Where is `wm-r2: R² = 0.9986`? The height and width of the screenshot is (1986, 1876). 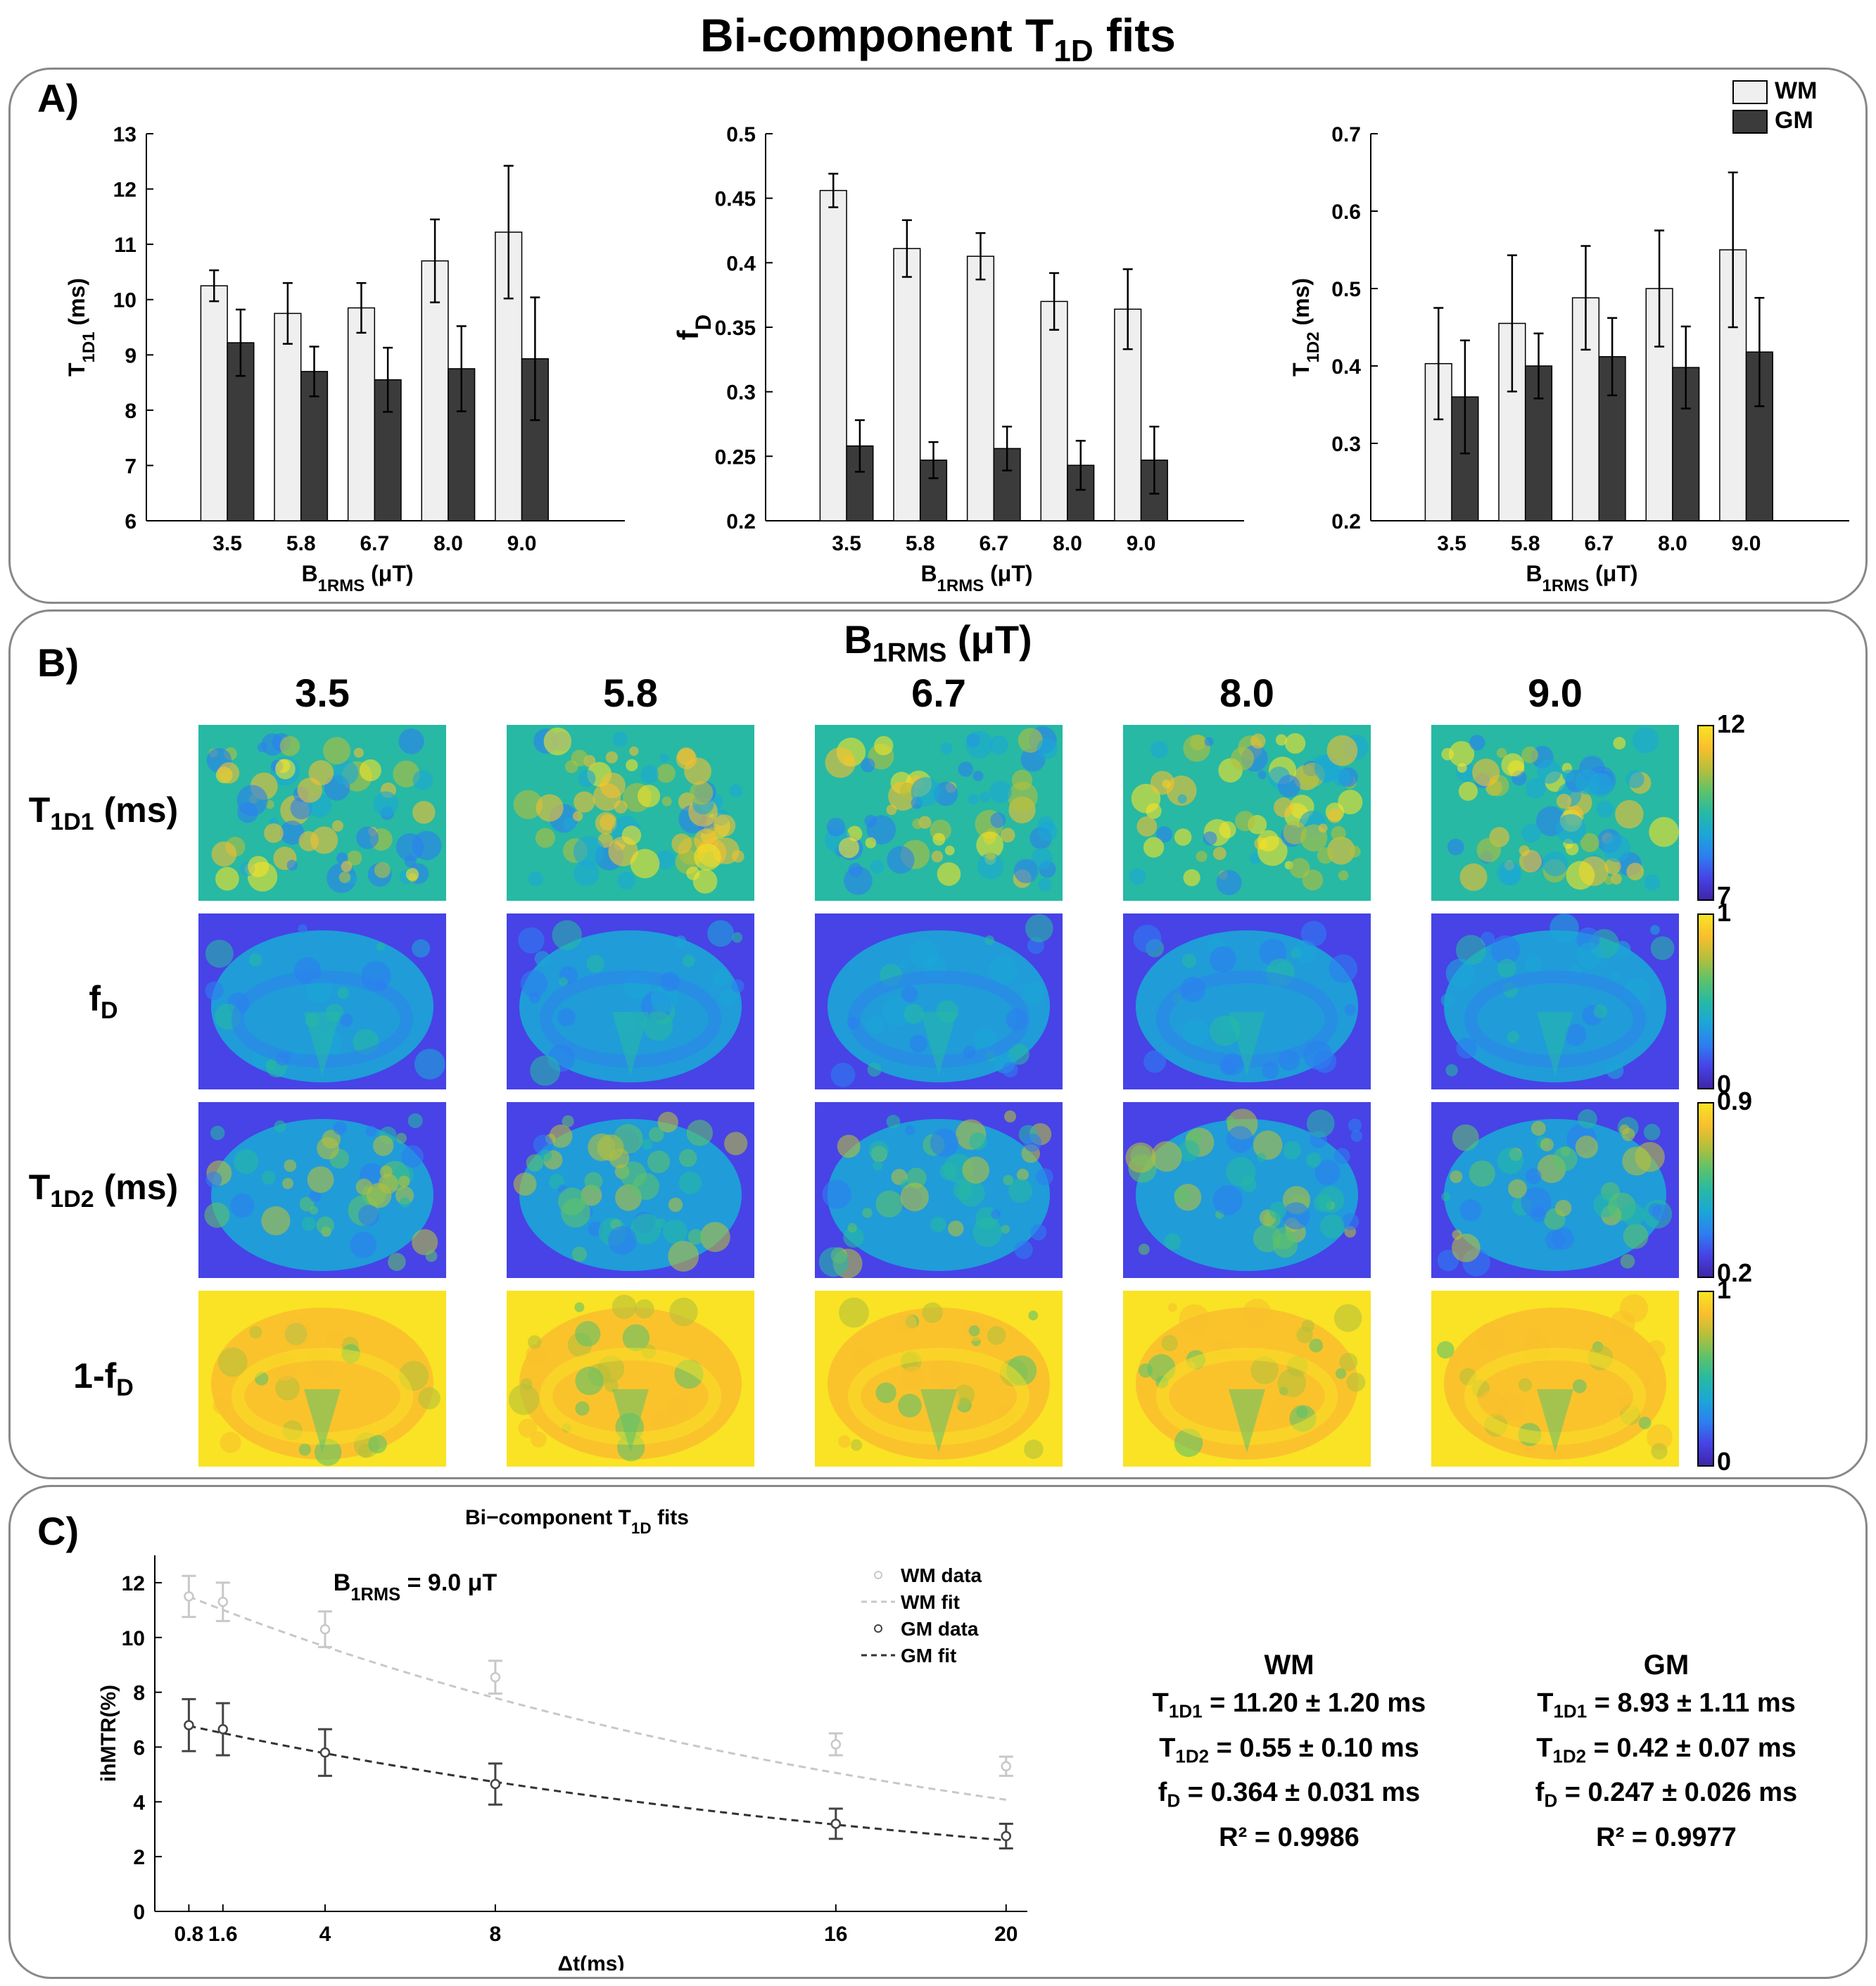 wm-r2: R² = 0.9986 is located at coordinates (1289, 1837).